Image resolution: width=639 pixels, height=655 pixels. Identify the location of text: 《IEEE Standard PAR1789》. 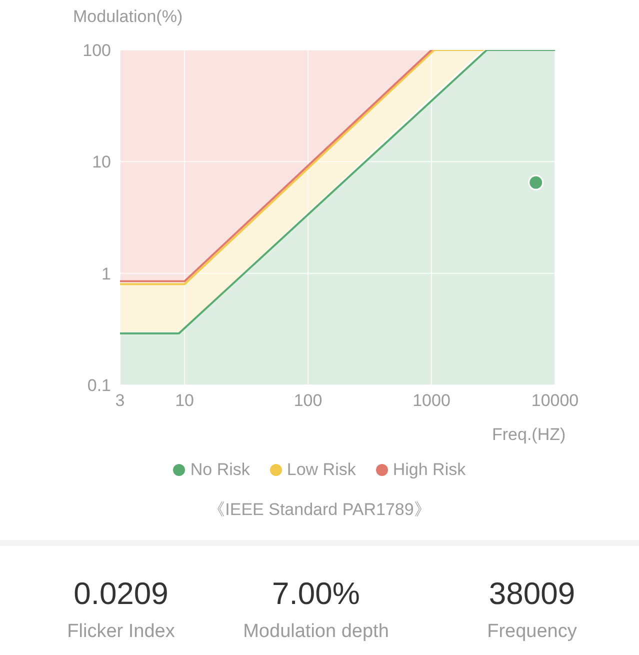
(319, 510).